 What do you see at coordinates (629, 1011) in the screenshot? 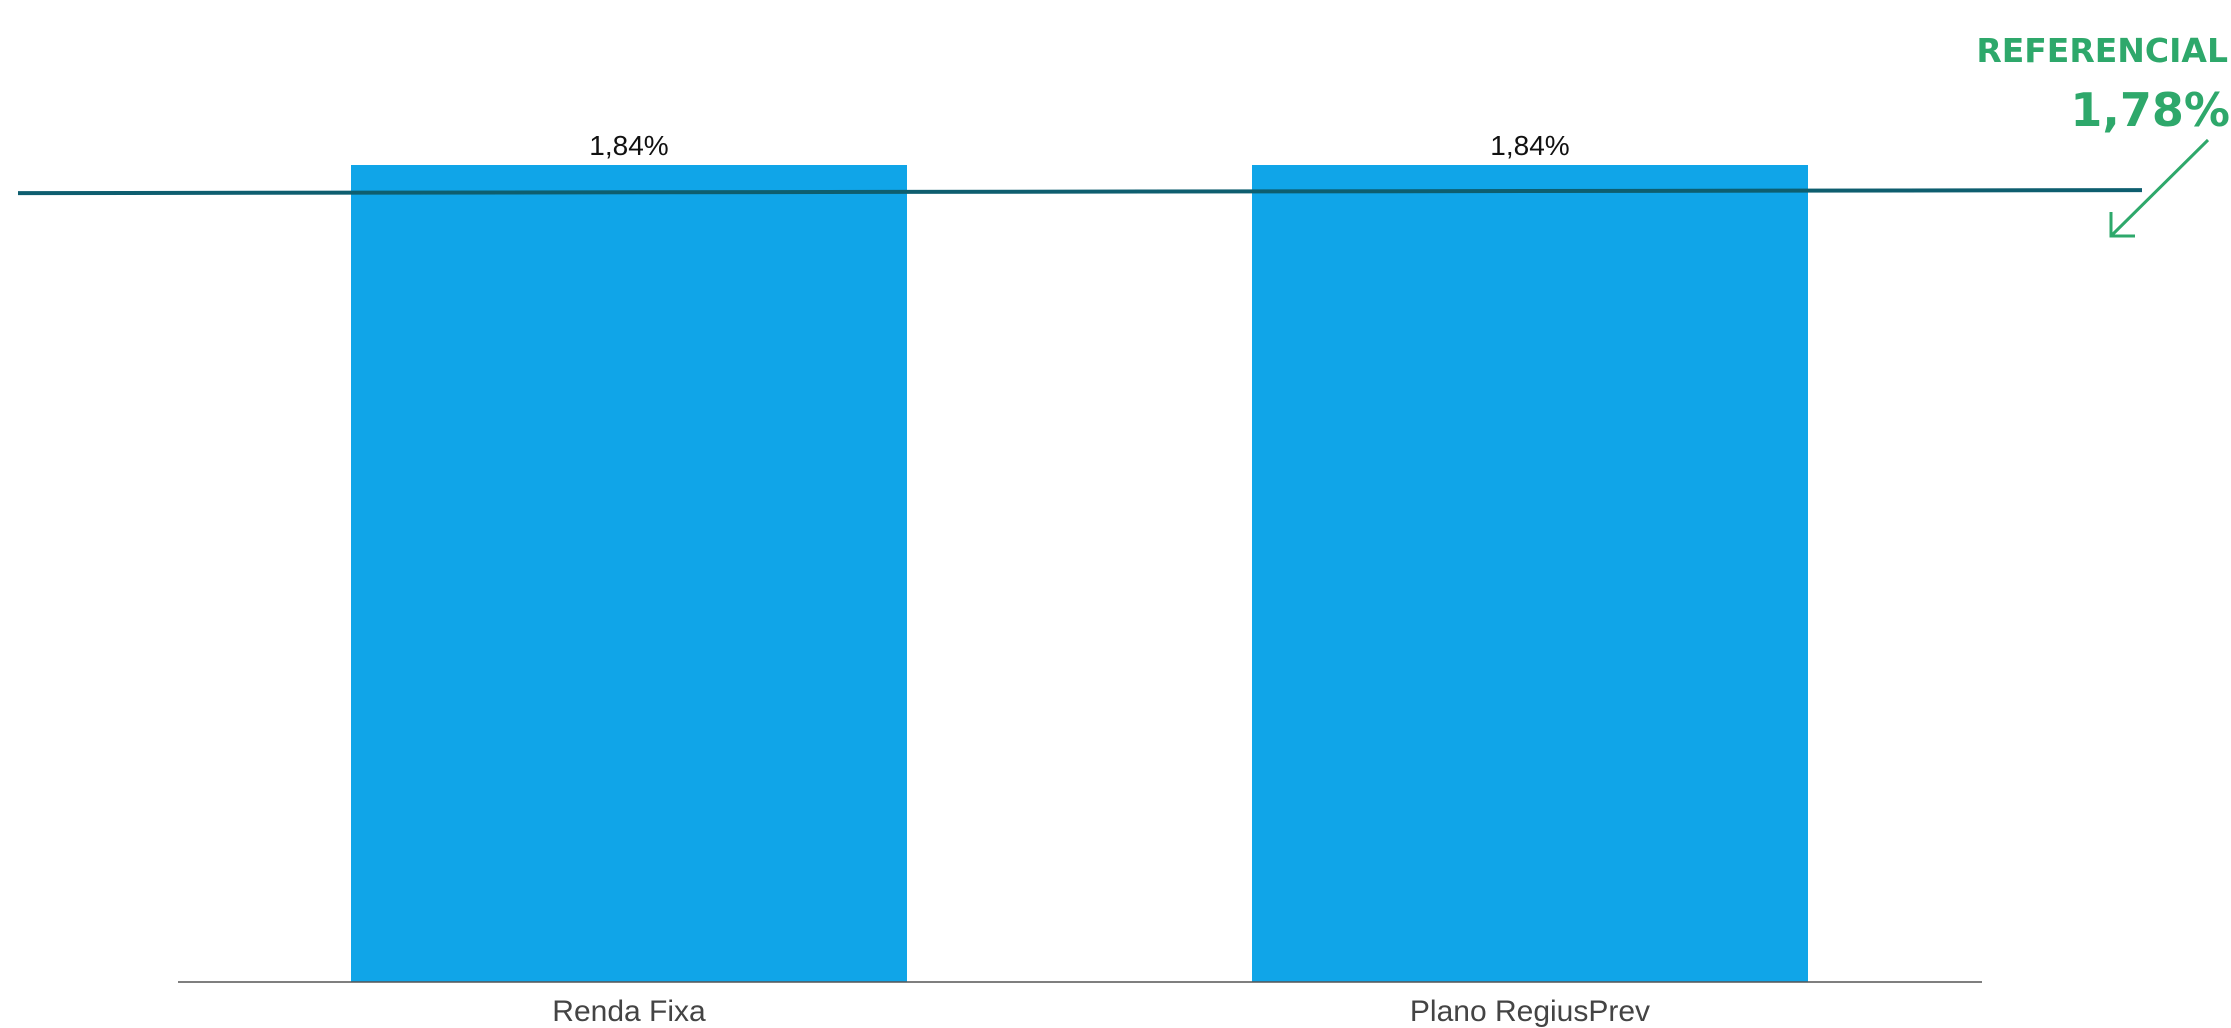
I see `category-label-0: Renda Fixa` at bounding box center [629, 1011].